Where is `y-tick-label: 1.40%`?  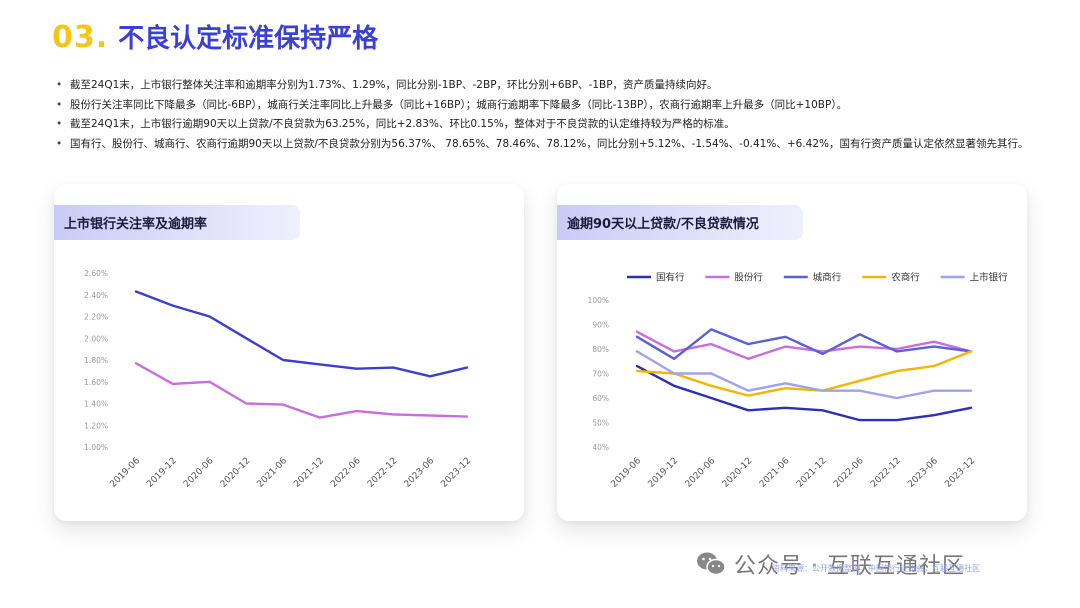
y-tick-label: 1.40% is located at coordinates (96, 404).